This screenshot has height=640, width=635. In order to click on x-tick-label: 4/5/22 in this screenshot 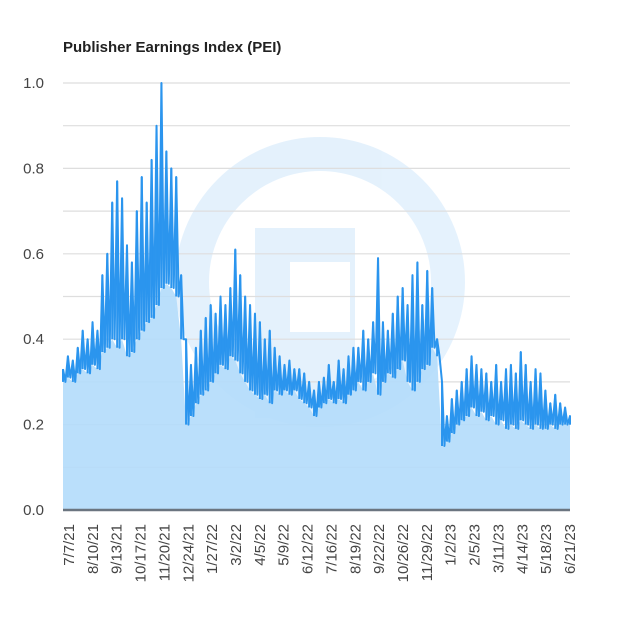, I will do `click(260, 545)`.